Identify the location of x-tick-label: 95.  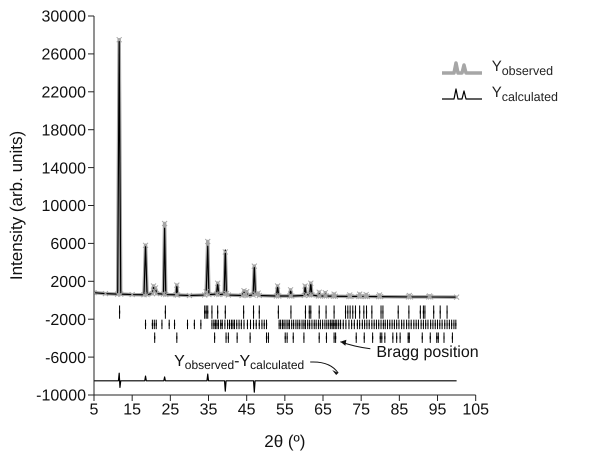
(437, 409).